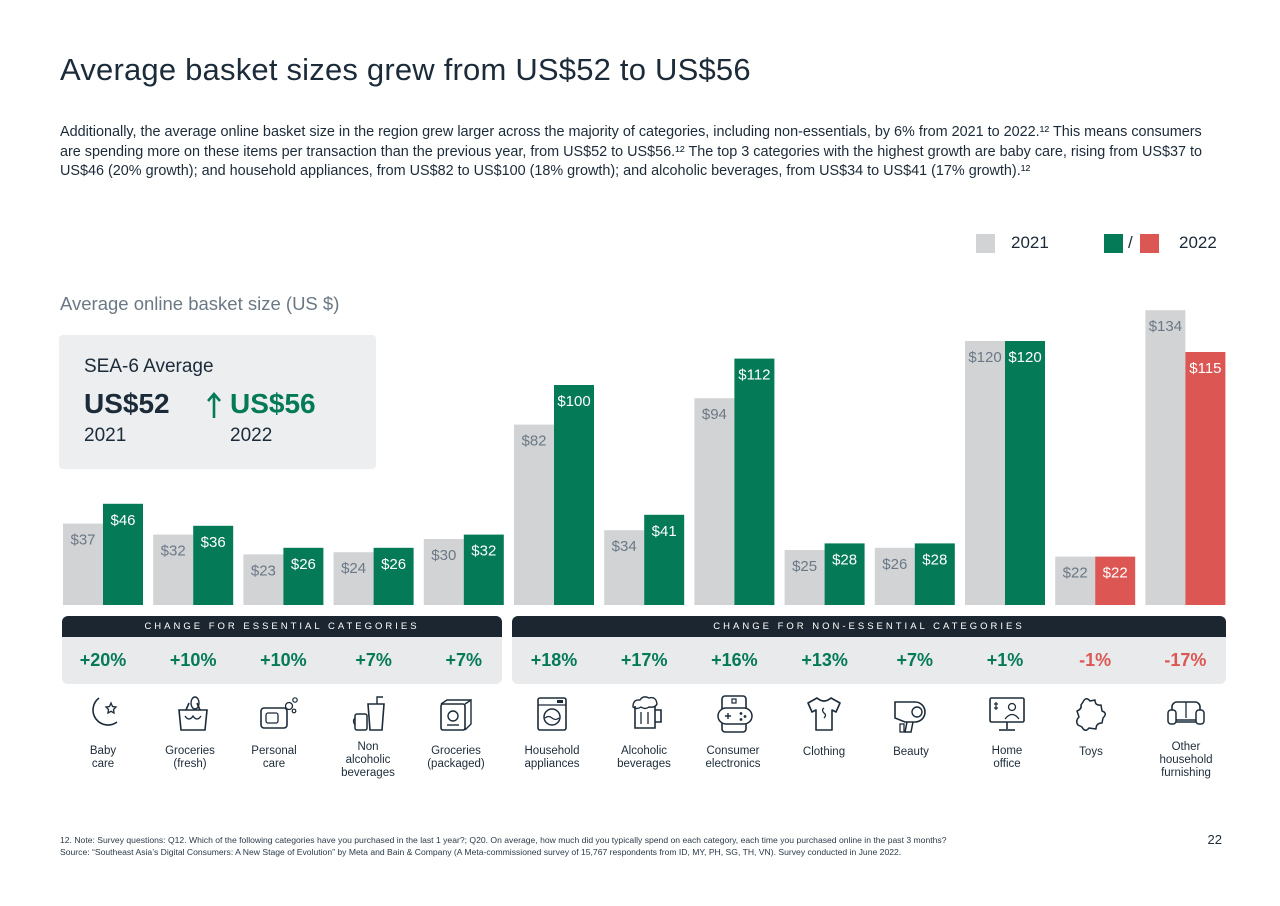 The image size is (1280, 906). I want to click on bar-2021-consumer-electronics, so click(714, 501).